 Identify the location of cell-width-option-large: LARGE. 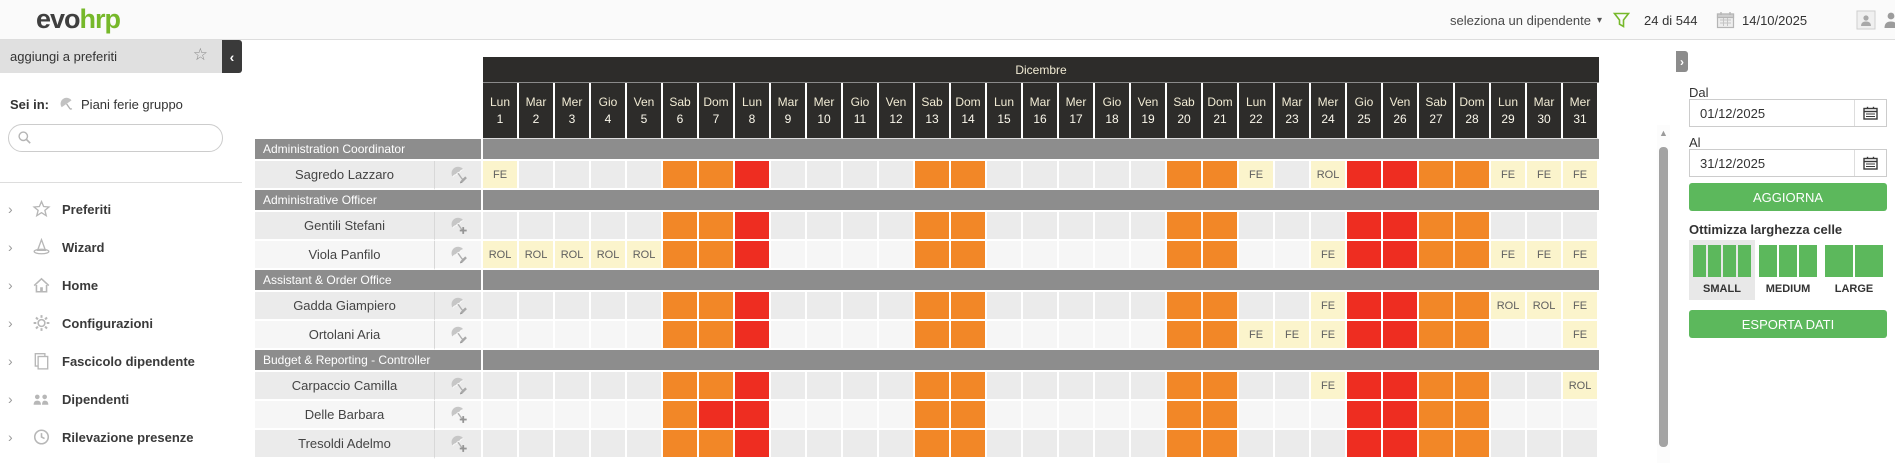
(1854, 270).